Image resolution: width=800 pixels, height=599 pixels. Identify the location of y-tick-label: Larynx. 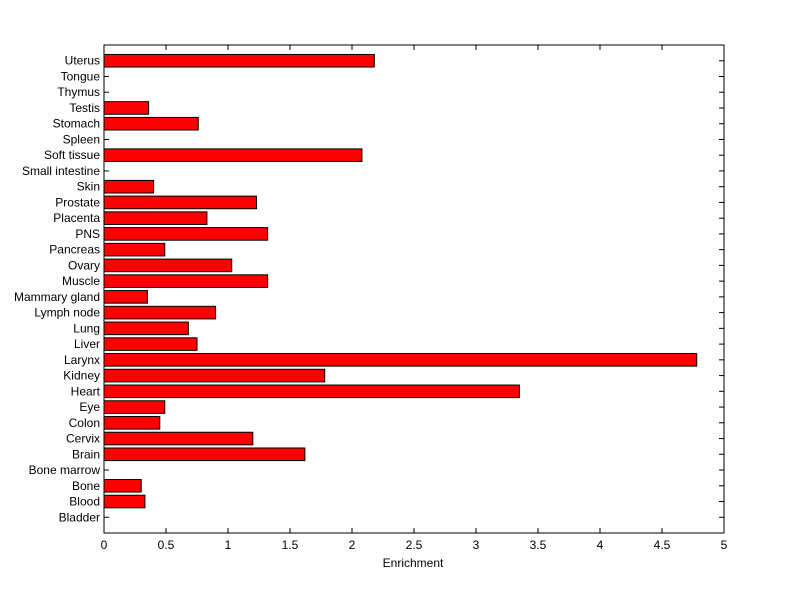
(82, 360).